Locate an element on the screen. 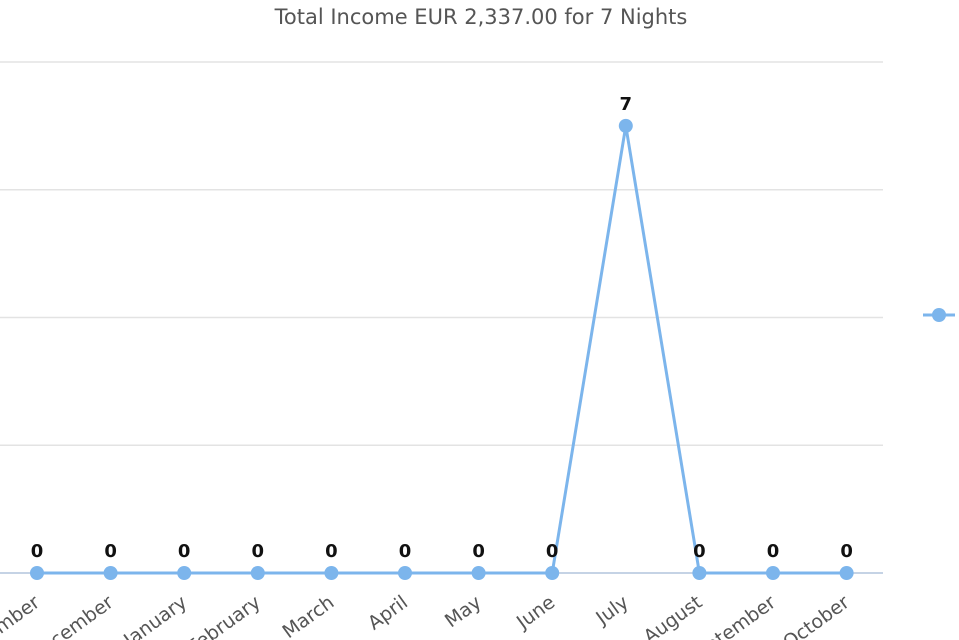 The height and width of the screenshot is (640, 959). chart-title: Total Income EUR 2,337.00 for 7 Nights is located at coordinates (481, 17).